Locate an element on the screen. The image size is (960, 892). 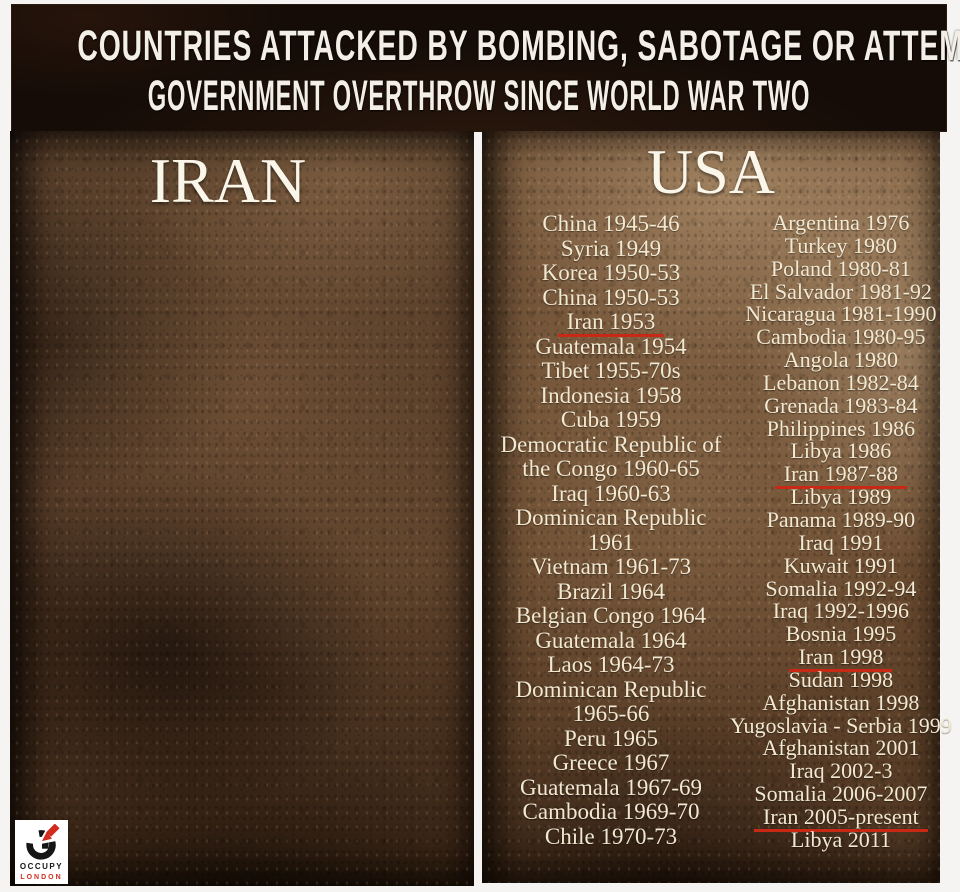
country-entry: Afghanistan 1998 is located at coordinates (841, 702).